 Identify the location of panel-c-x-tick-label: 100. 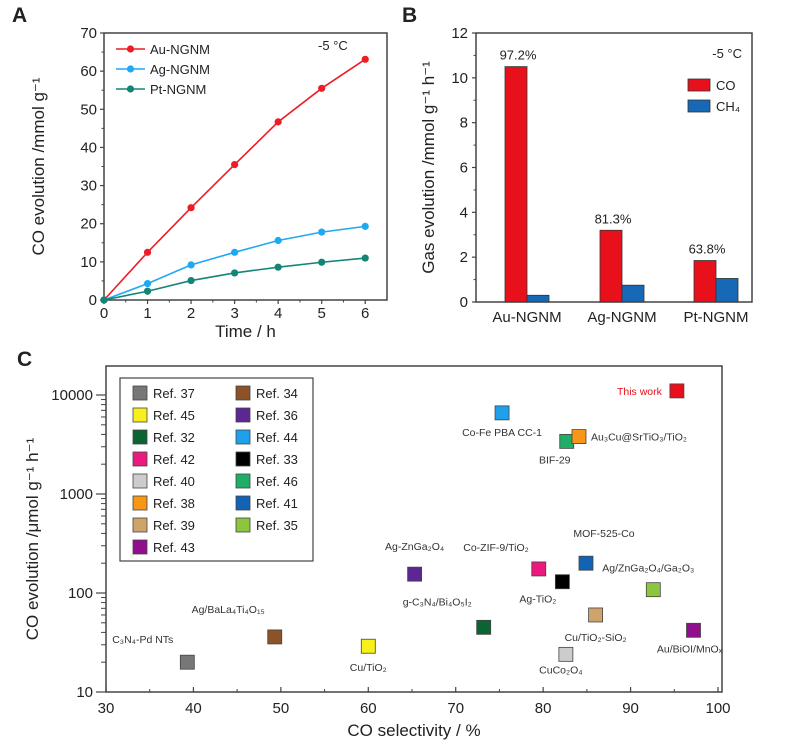
(717, 708).